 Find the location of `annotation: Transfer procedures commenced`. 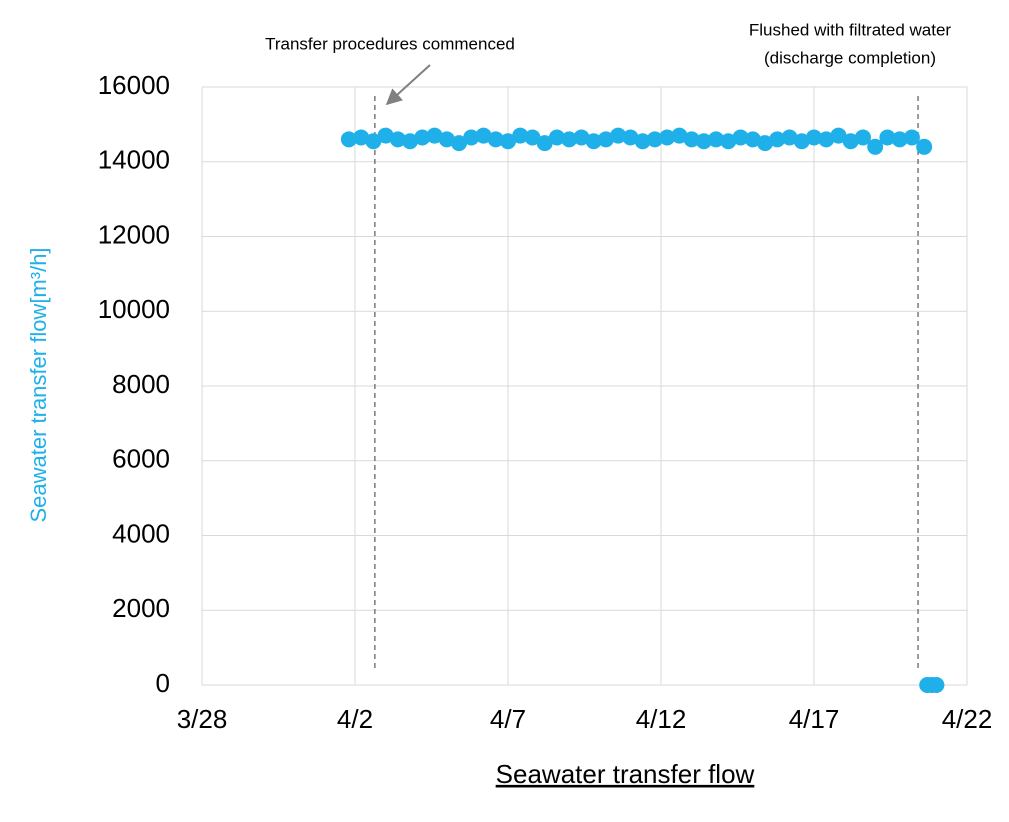

annotation: Transfer procedures commenced is located at coordinates (390, 43).